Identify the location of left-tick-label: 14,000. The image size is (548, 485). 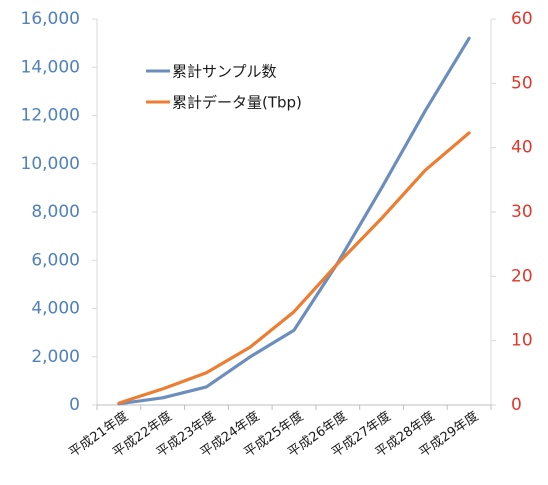
(50, 67).